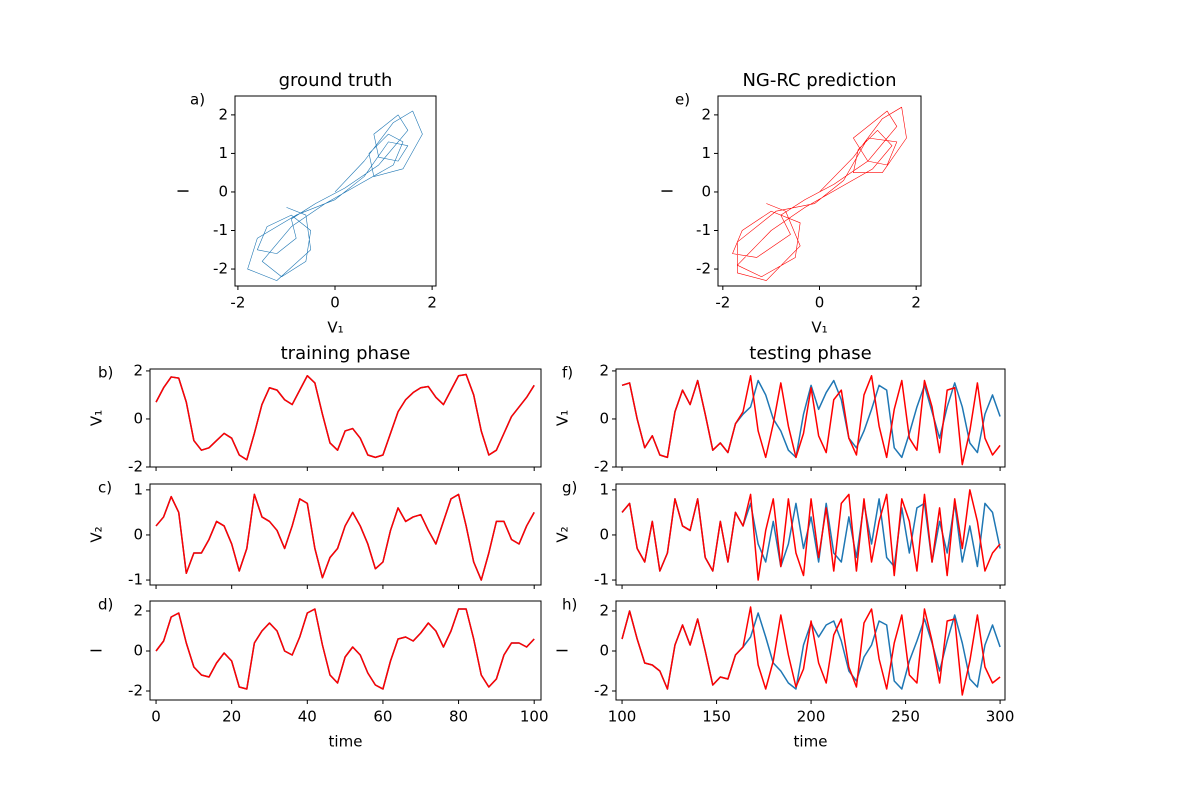 The width and height of the screenshot is (1200, 800). I want to click on panel-title: training phase, so click(346, 353).